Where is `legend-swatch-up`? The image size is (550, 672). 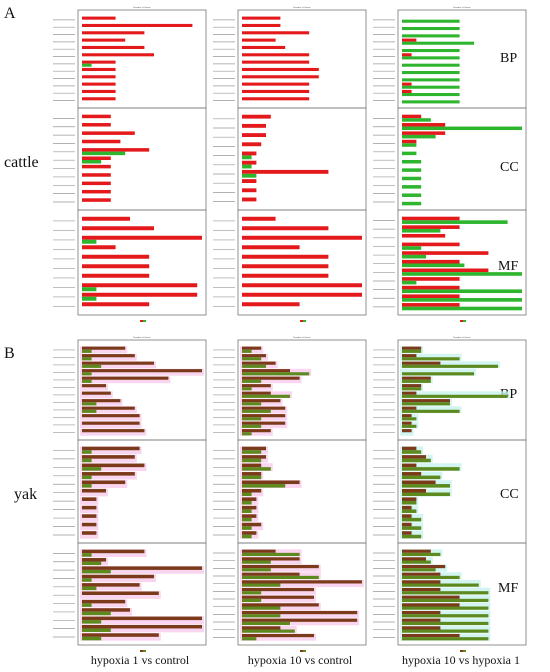 legend-swatch-up is located at coordinates (461, 321).